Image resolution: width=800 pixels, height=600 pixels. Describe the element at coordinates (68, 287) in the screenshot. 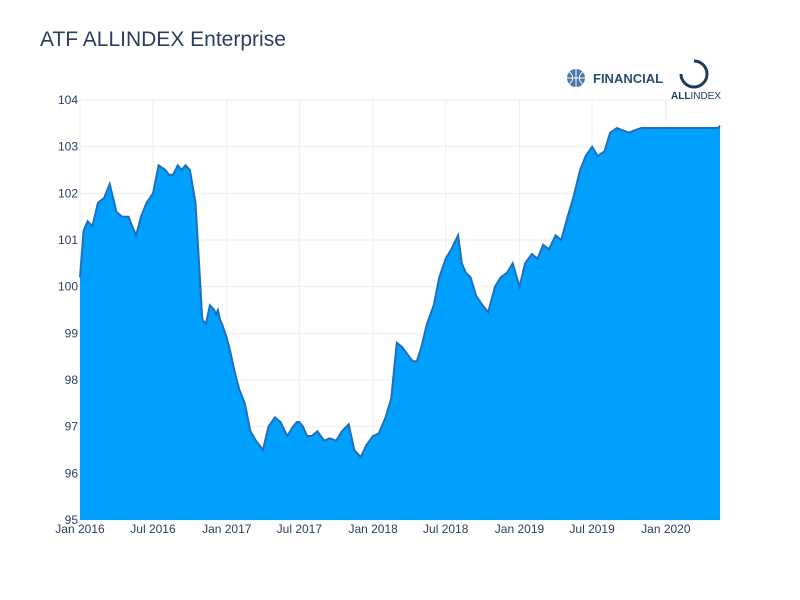

I see `y-tick-label: 100` at that location.